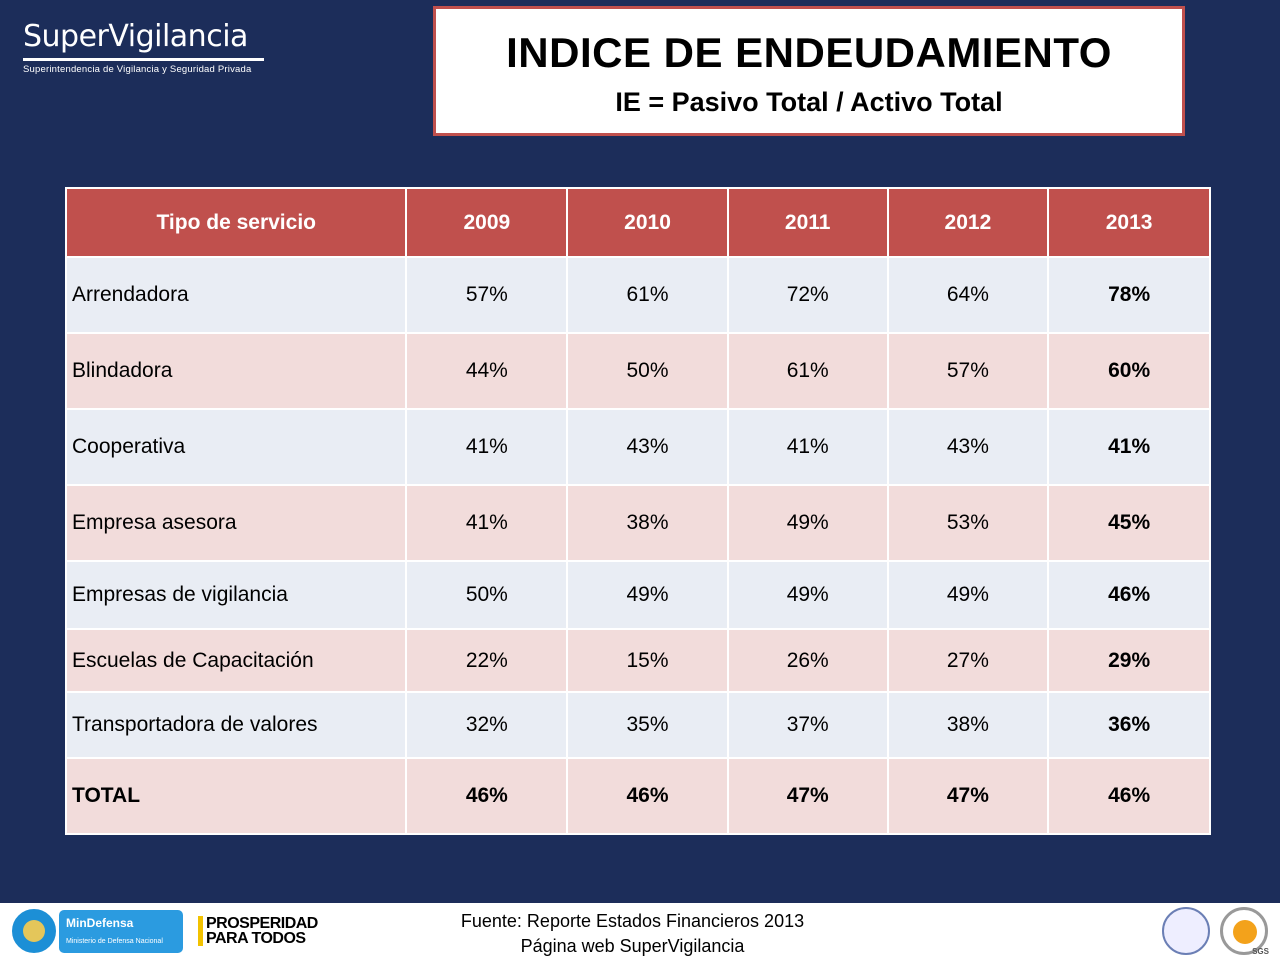 The width and height of the screenshot is (1280, 960). Describe the element at coordinates (1129, 222) in the screenshot. I see `column-header: 2013` at that location.